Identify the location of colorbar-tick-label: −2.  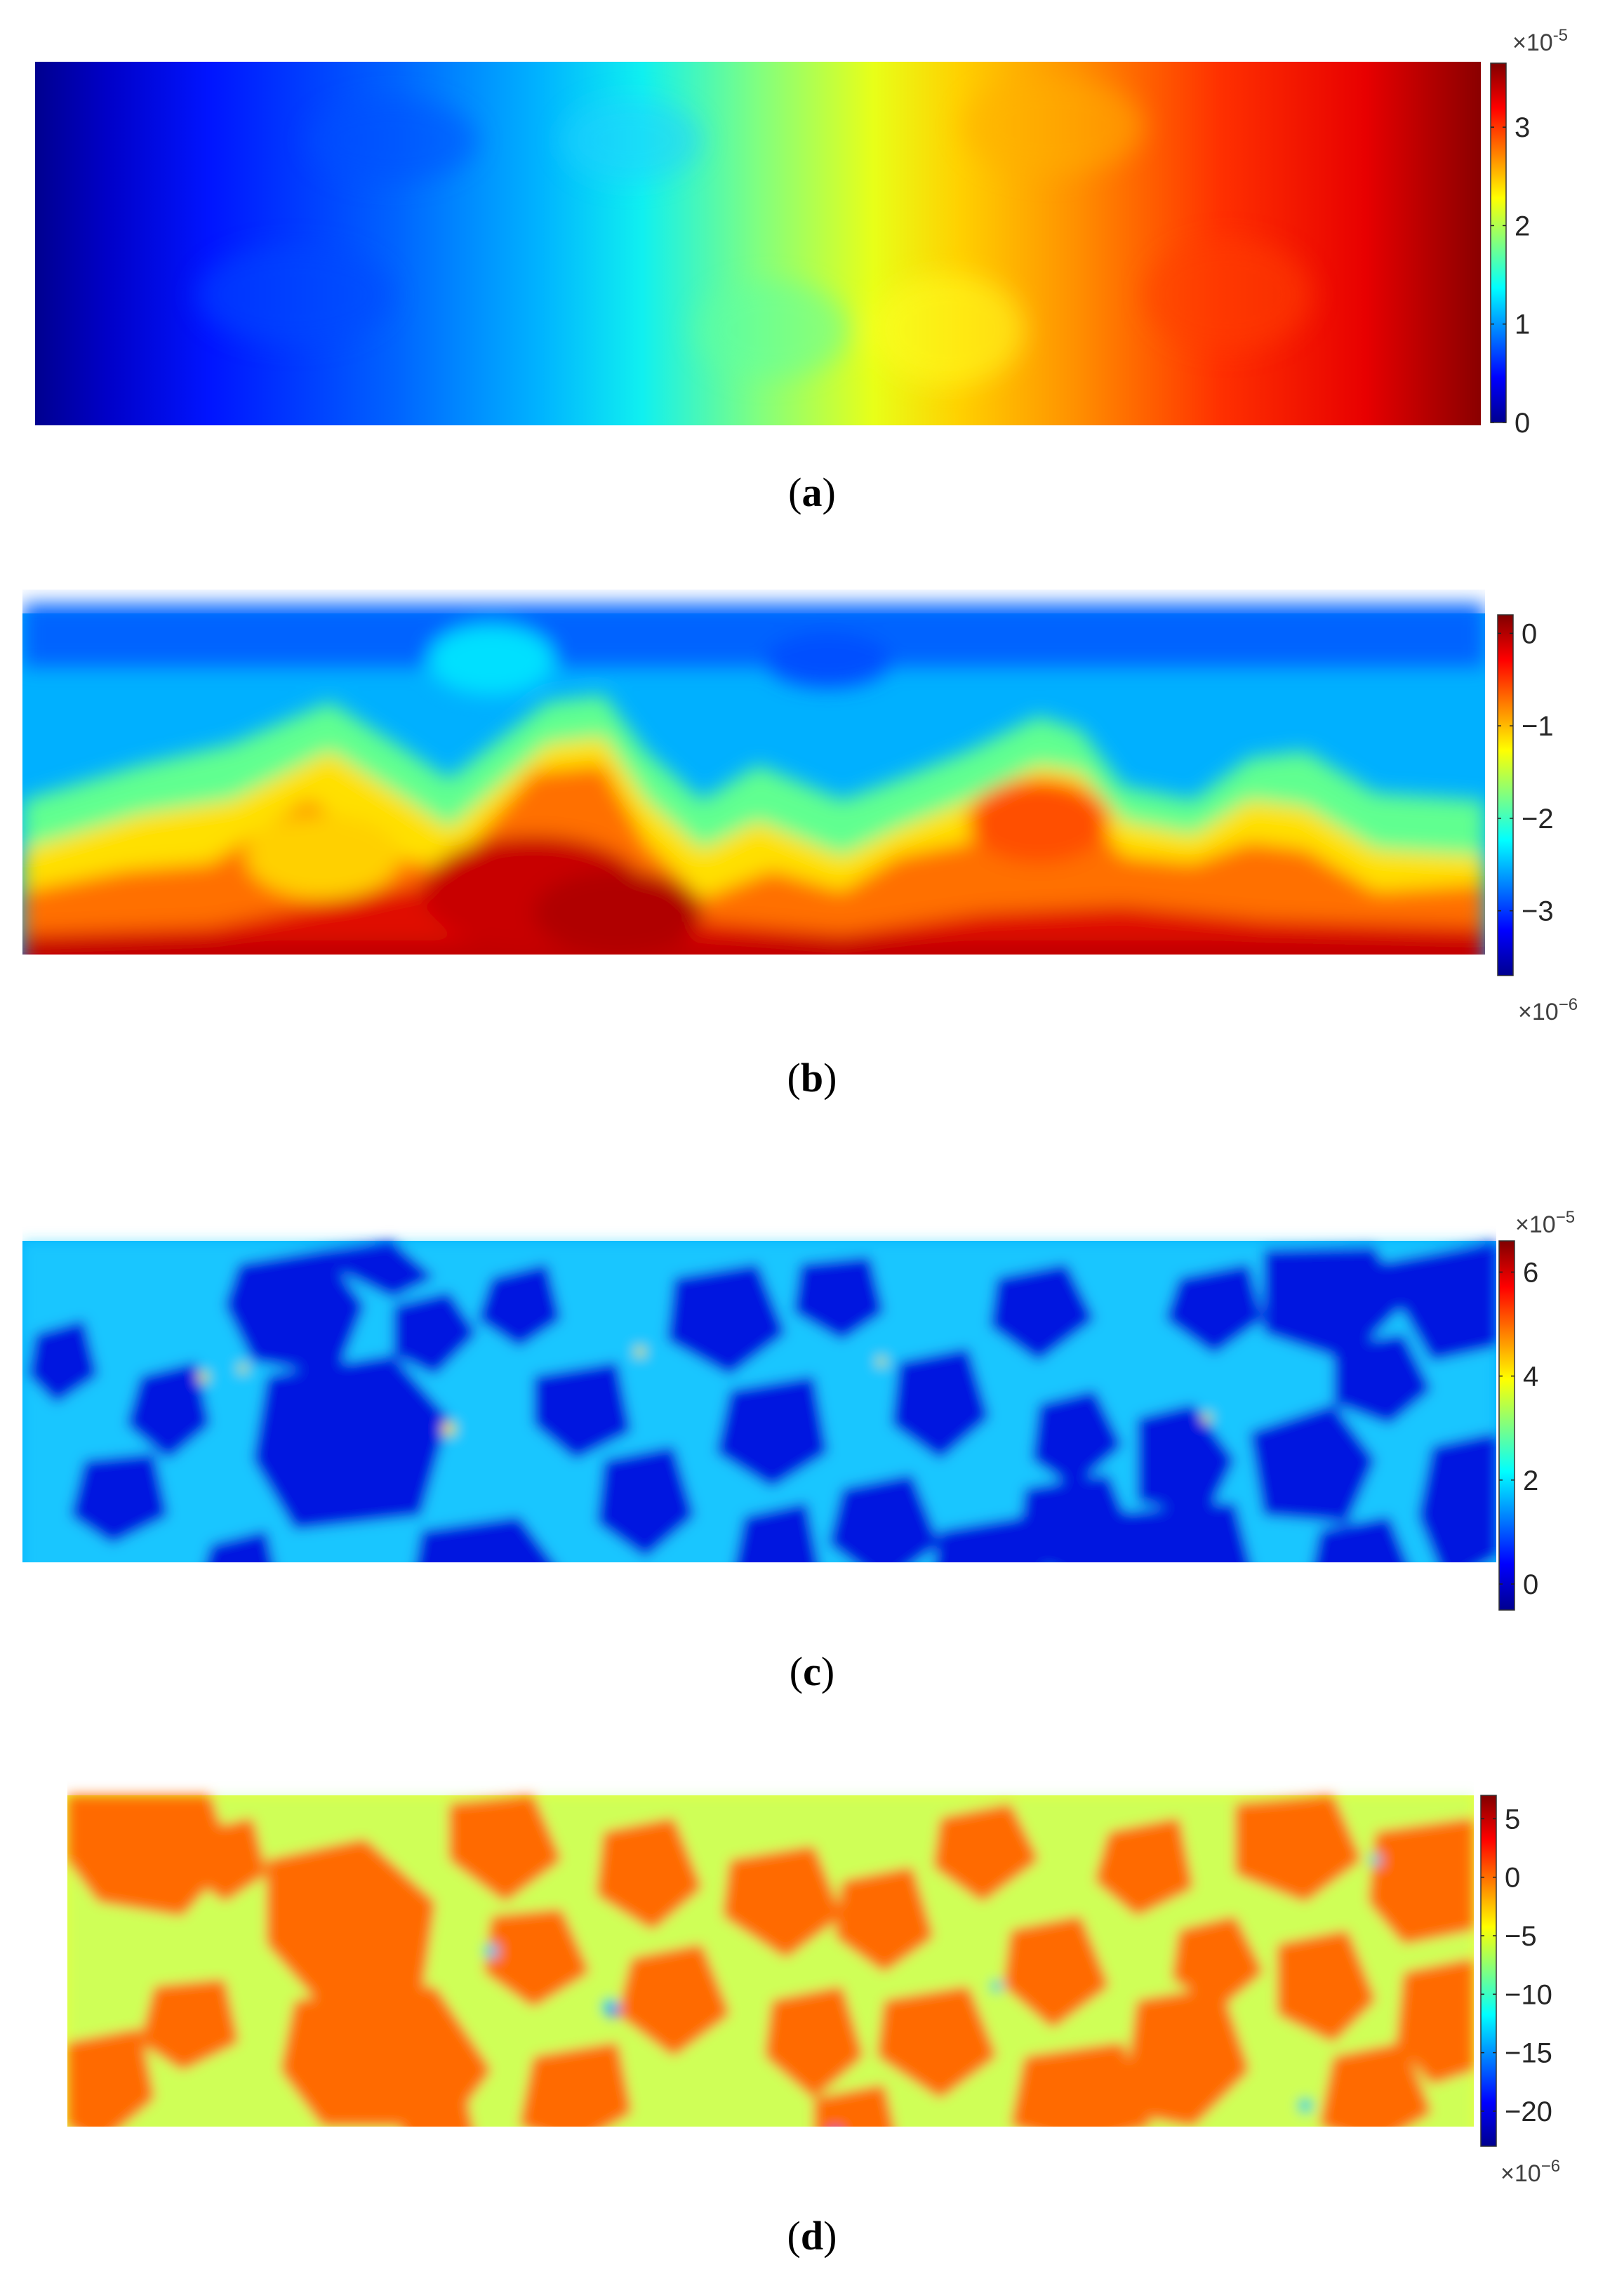
(1538, 819).